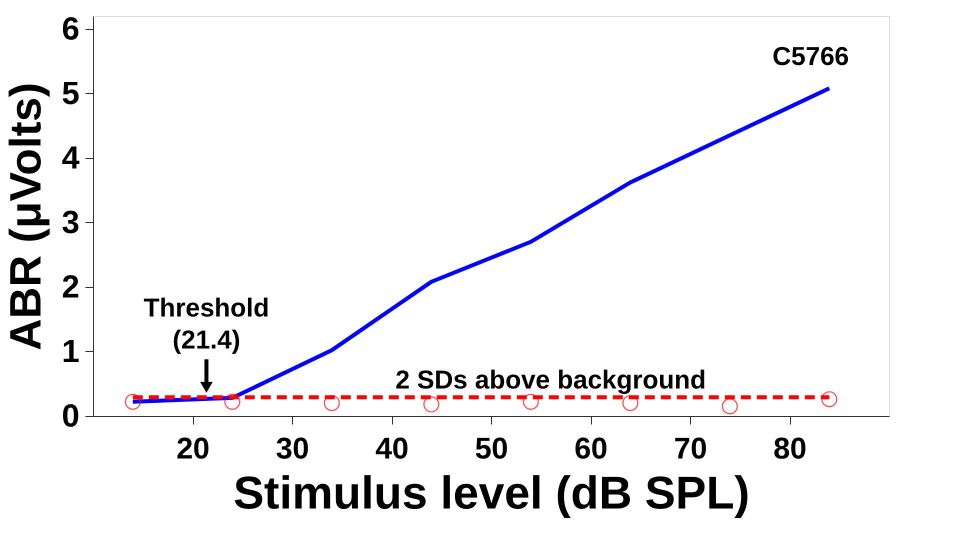 The image size is (971, 537). I want to click on x-tick-label: 50, so click(491, 449).